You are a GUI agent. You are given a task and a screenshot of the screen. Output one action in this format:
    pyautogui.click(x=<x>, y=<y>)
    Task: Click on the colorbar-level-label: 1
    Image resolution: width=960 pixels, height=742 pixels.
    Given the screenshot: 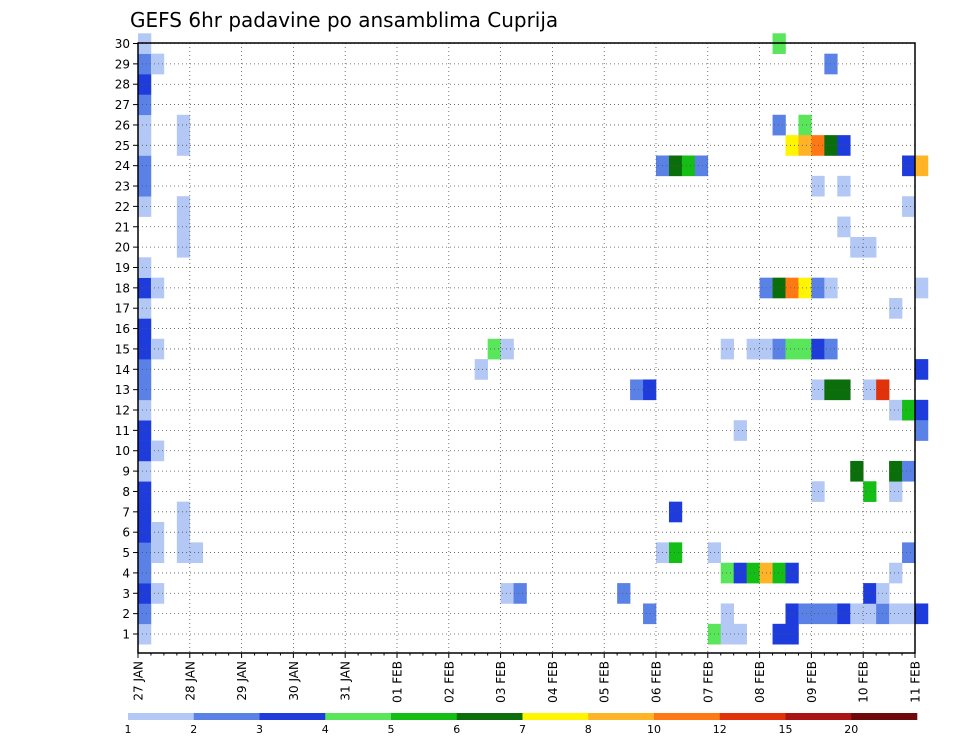 What is the action you would take?
    pyautogui.click(x=128, y=729)
    